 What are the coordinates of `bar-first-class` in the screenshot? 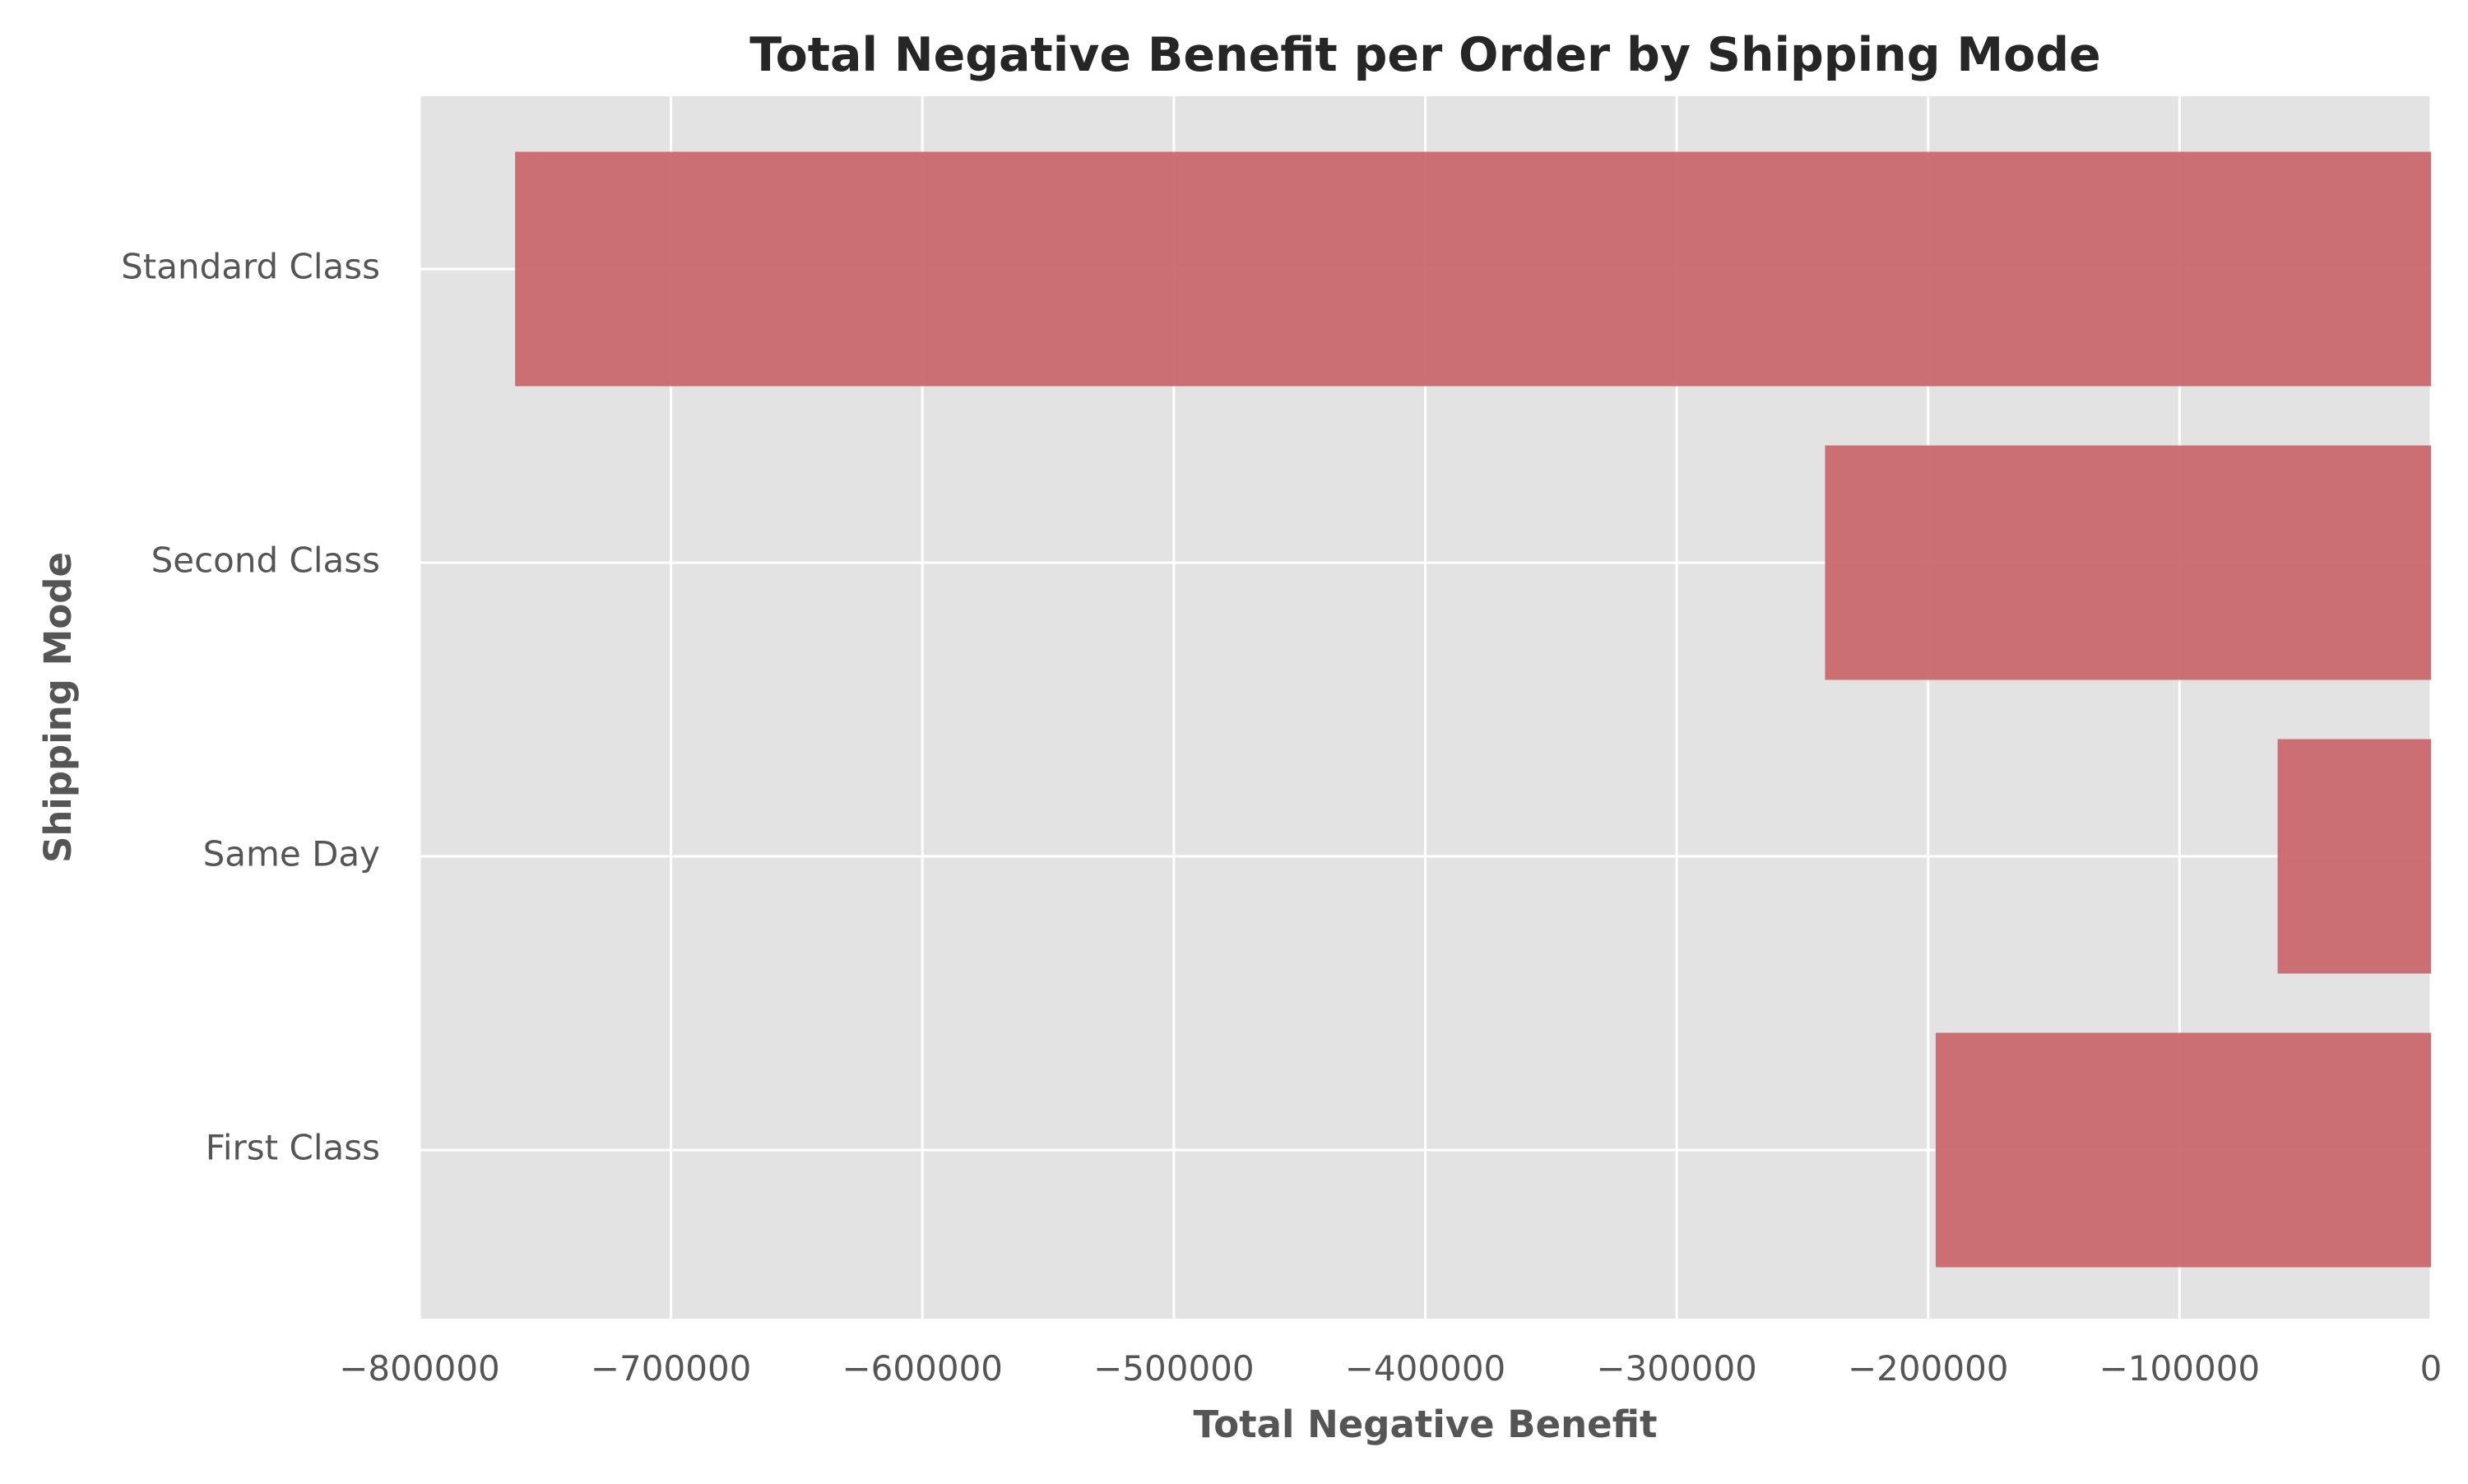 It's located at (2183, 1150).